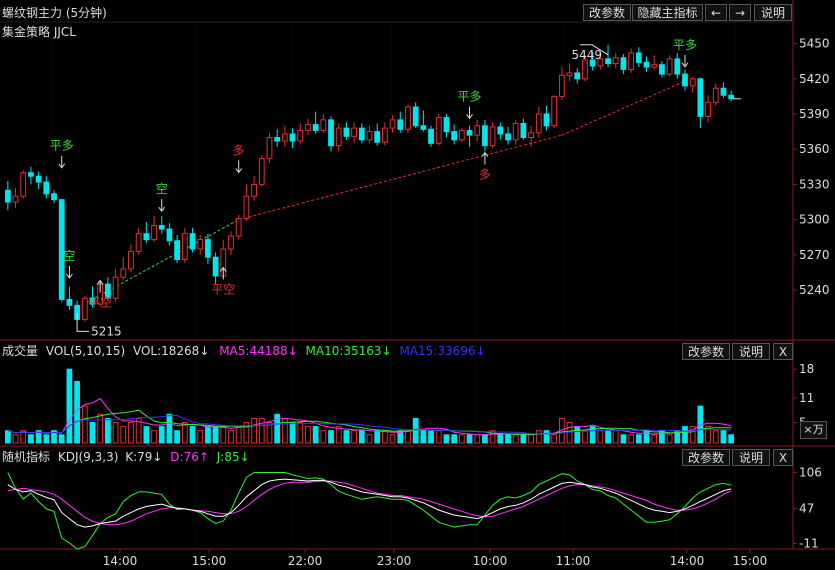  I want to click on time-tick-label: 14:00, so click(120, 561).